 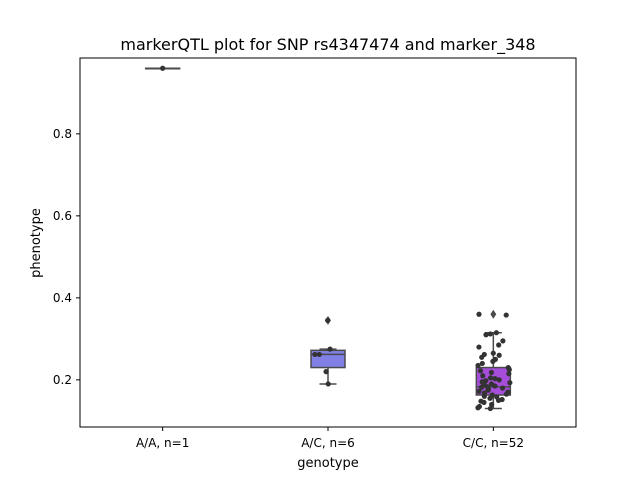 I want to click on x-tick-label: C/C, n=52, so click(x=493, y=443).